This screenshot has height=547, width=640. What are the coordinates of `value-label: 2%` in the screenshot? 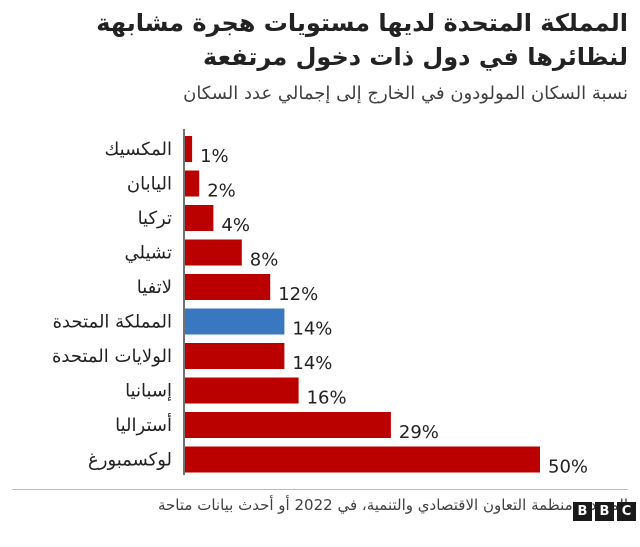 It's located at (221, 191).